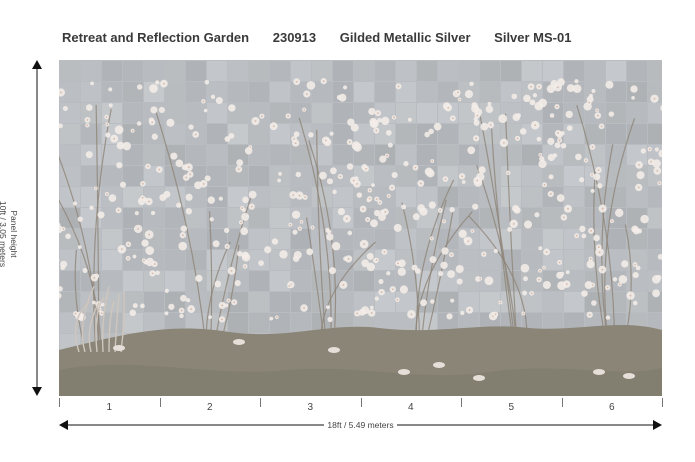 The height and width of the screenshot is (462, 695). What do you see at coordinates (611, 407) in the screenshot?
I see `panel-number: 6` at bounding box center [611, 407].